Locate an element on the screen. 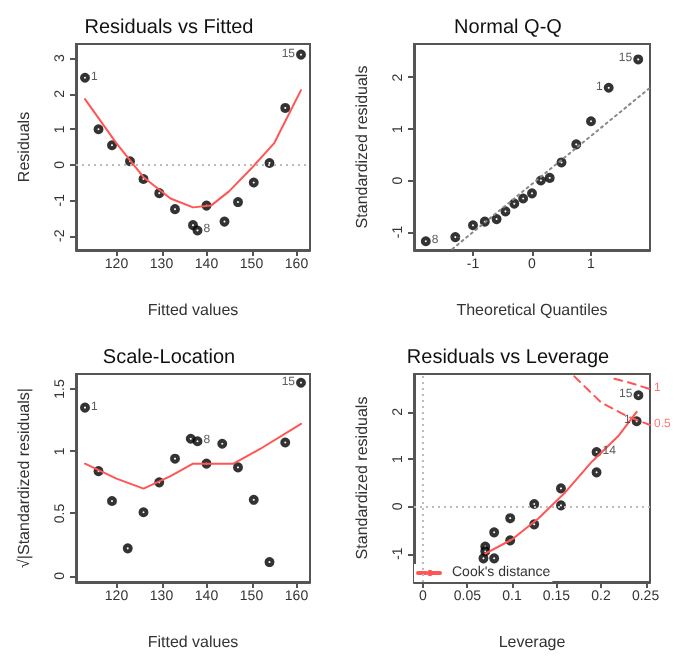 This screenshot has width=678, height=662. chart-title: Normal Q-Q is located at coordinates (508, 28).